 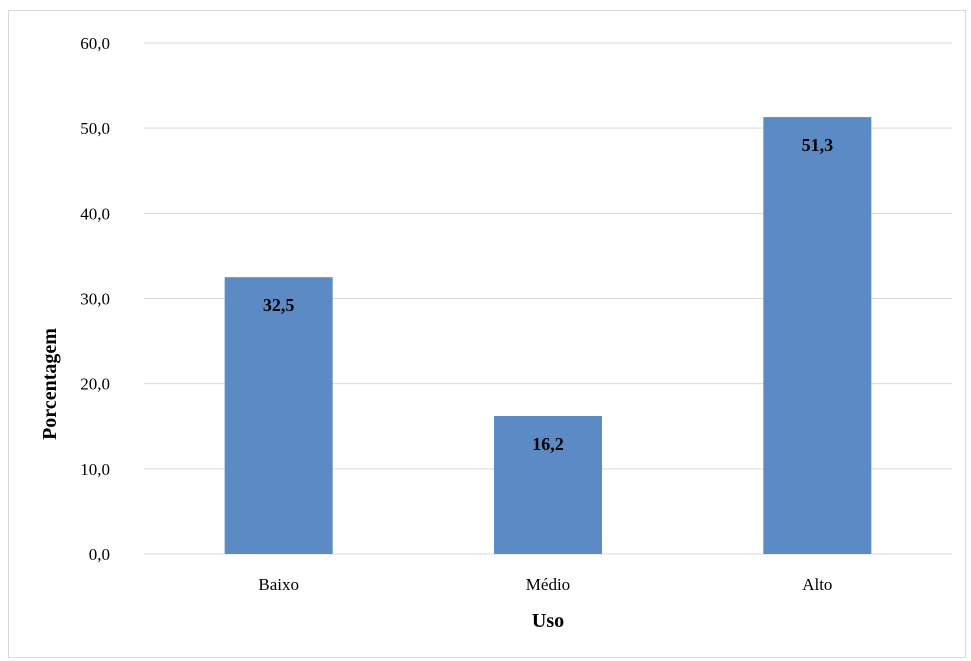 What do you see at coordinates (548, 444) in the screenshot?
I see `data-label: 16,2` at bounding box center [548, 444].